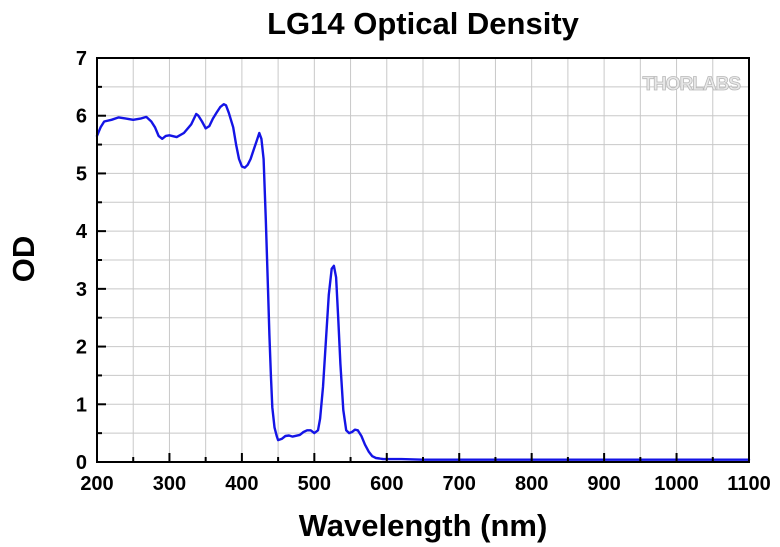 The width and height of the screenshot is (780, 547). Describe the element at coordinates (423, 525) in the screenshot. I see `x-axis-label: Wavelength (nm)` at that location.